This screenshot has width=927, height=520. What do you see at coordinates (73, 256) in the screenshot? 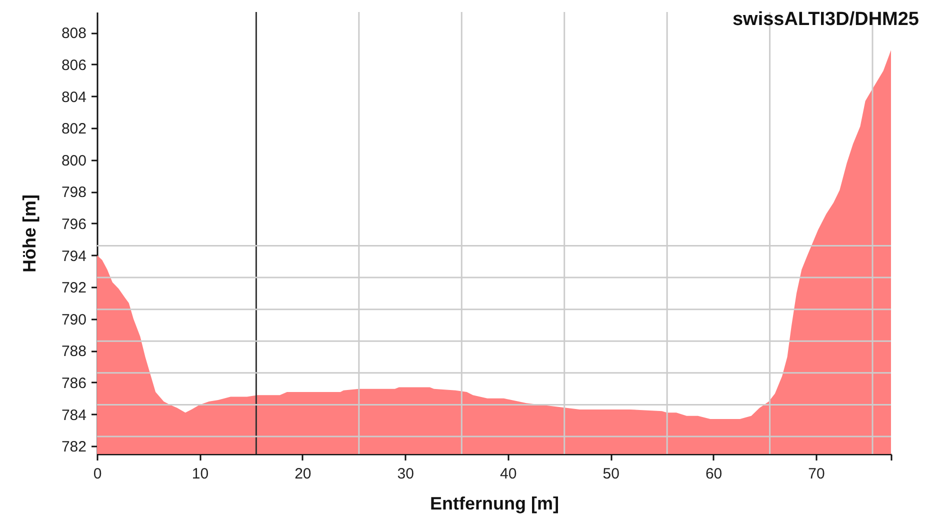
I see `y-tick-label: 794` at bounding box center [73, 256].